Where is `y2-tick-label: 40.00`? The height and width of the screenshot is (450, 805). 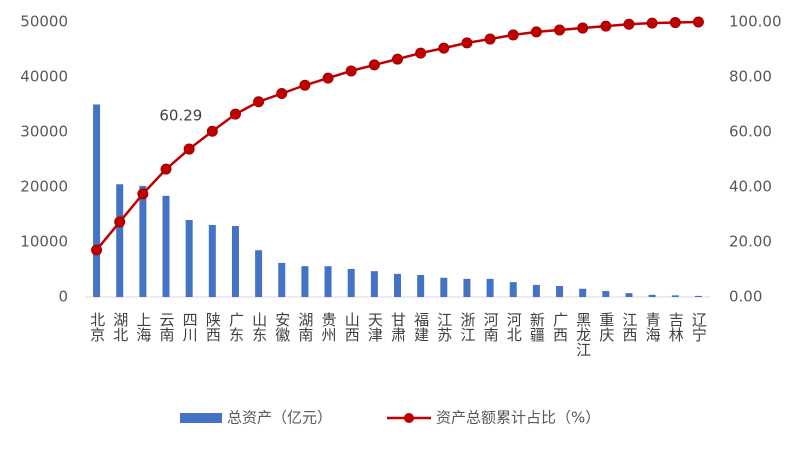
y2-tick-label: 40.00 is located at coordinates (750, 187).